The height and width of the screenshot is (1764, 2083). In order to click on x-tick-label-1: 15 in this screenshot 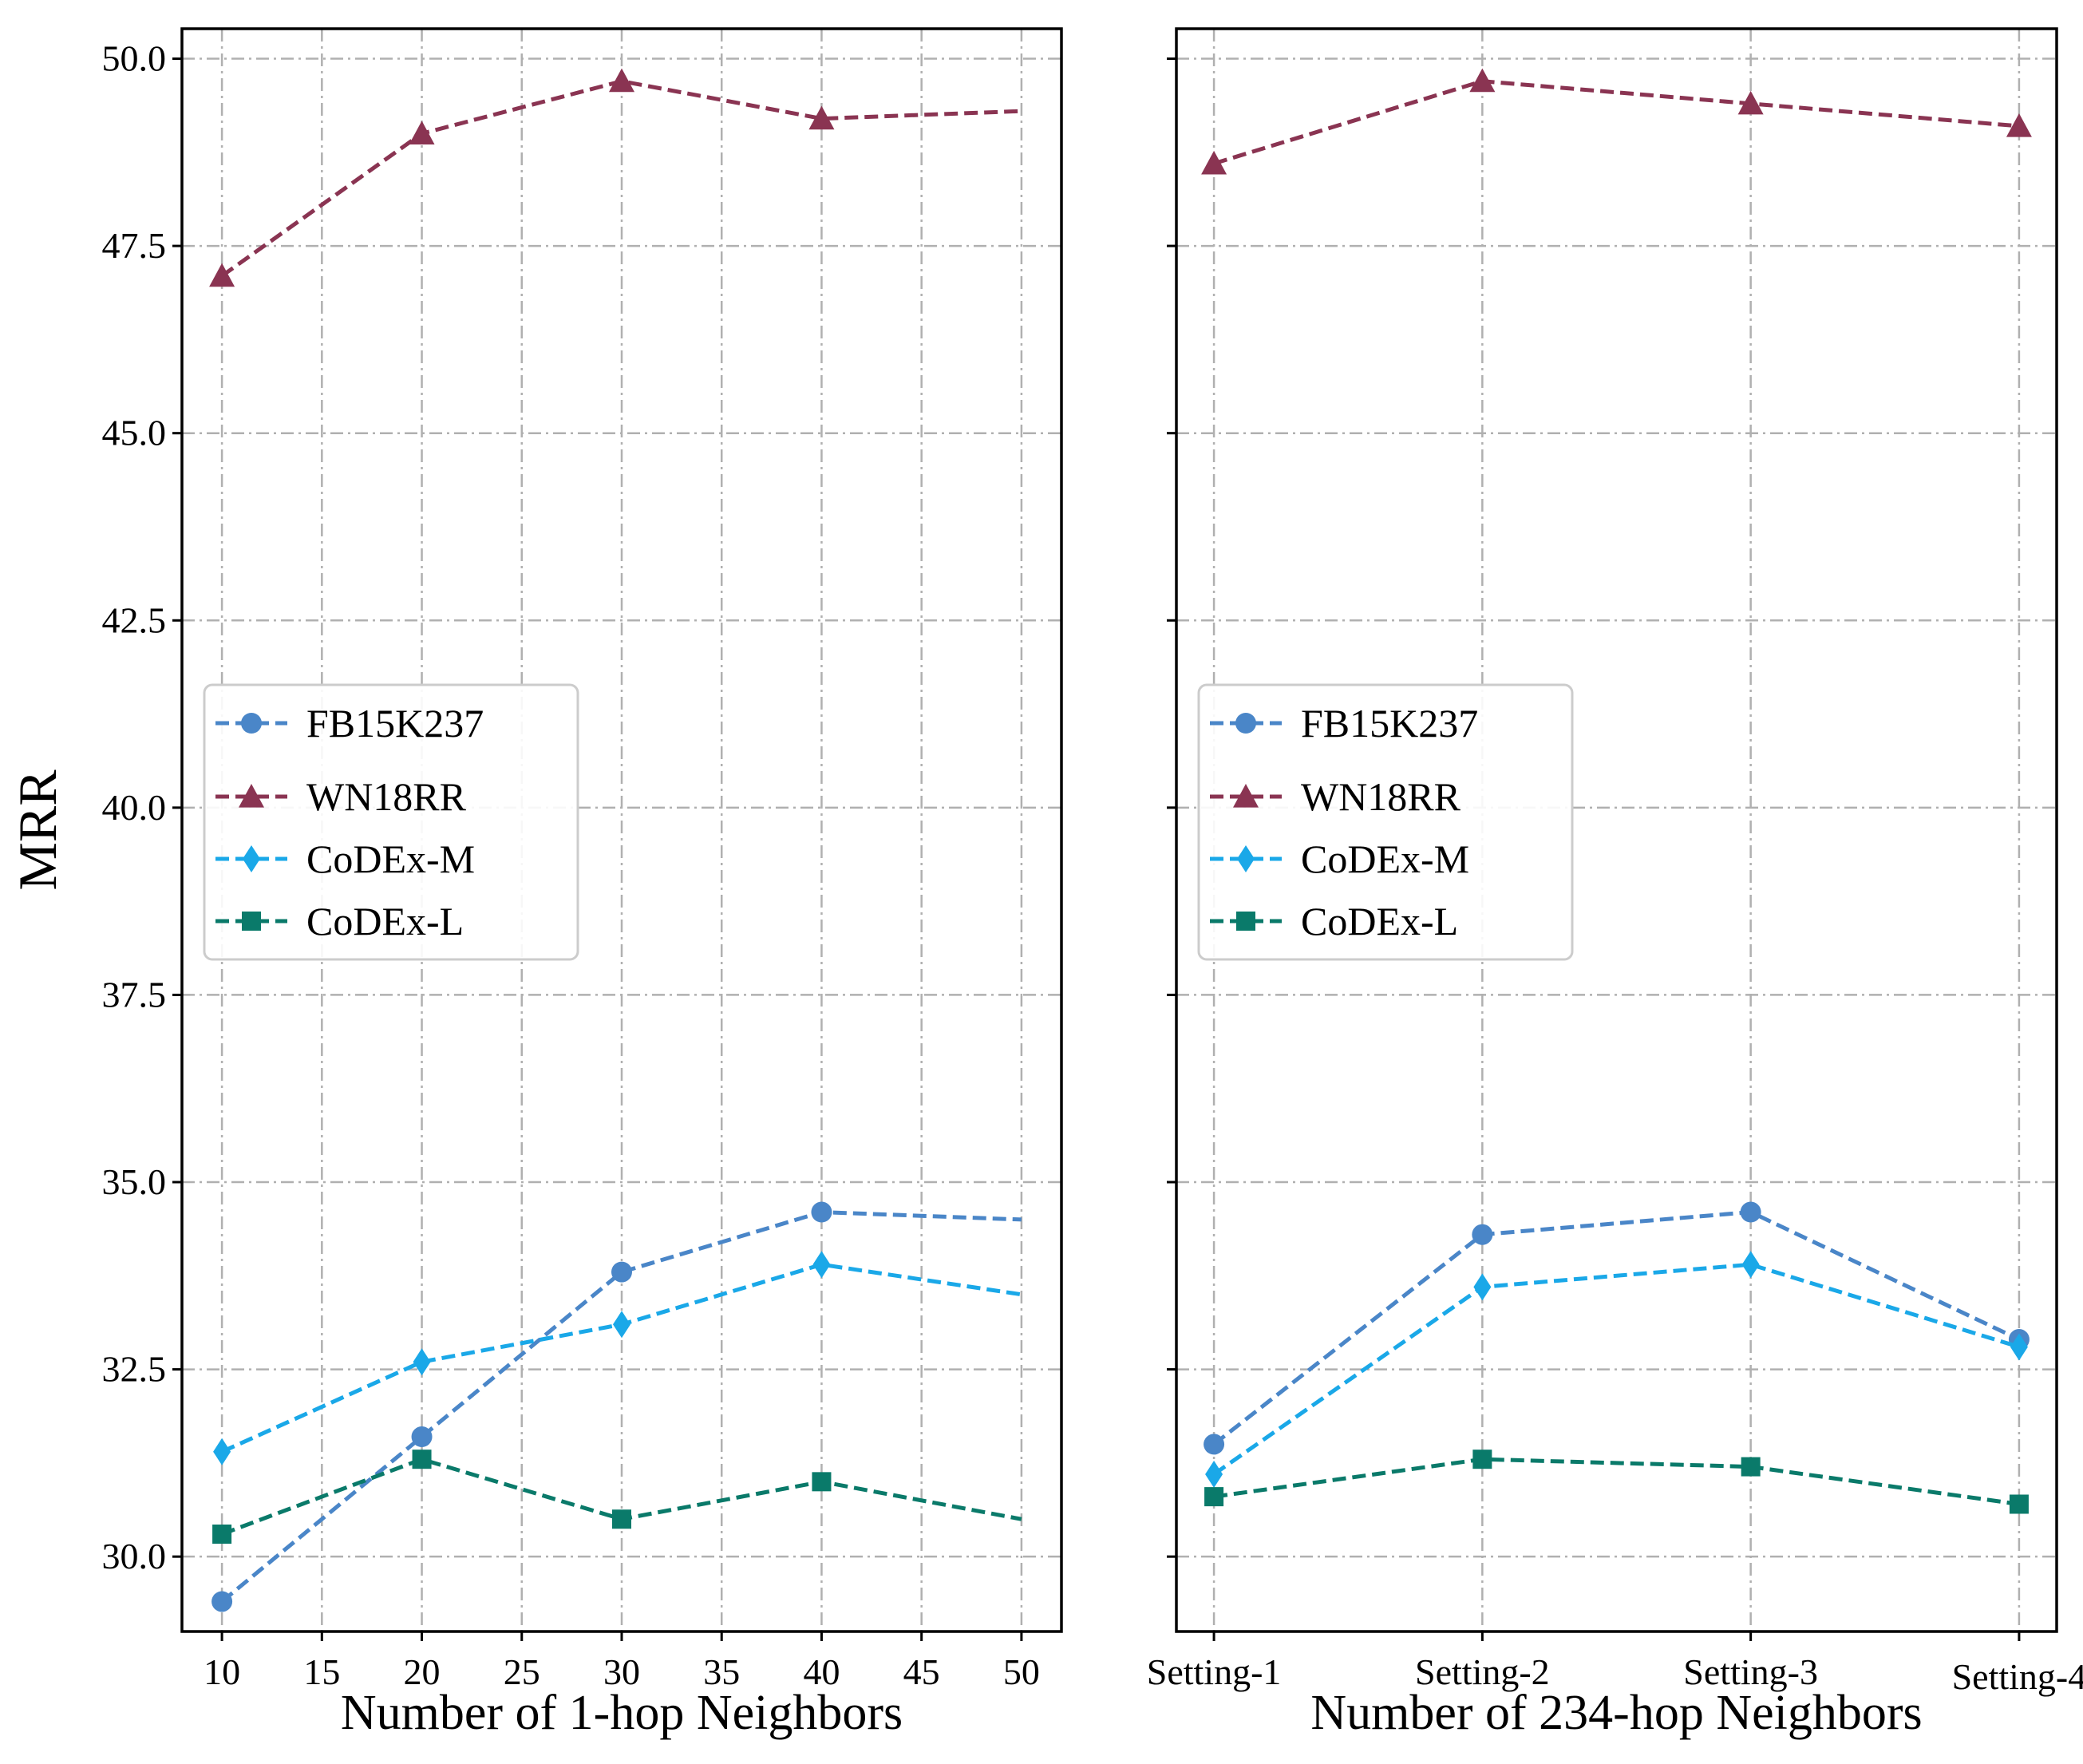, I will do `click(321, 1671)`.